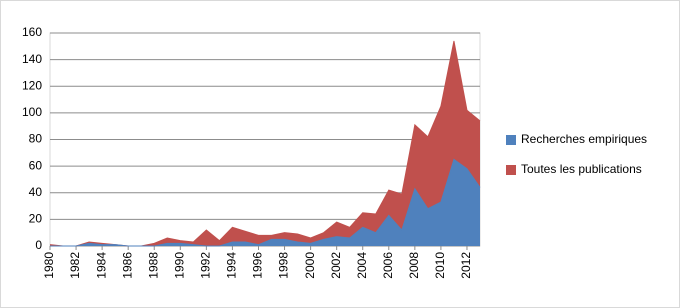 Image resolution: width=680 pixels, height=308 pixels. What do you see at coordinates (49, 265) in the screenshot?
I see `x-tick-label: 1980` at bounding box center [49, 265].